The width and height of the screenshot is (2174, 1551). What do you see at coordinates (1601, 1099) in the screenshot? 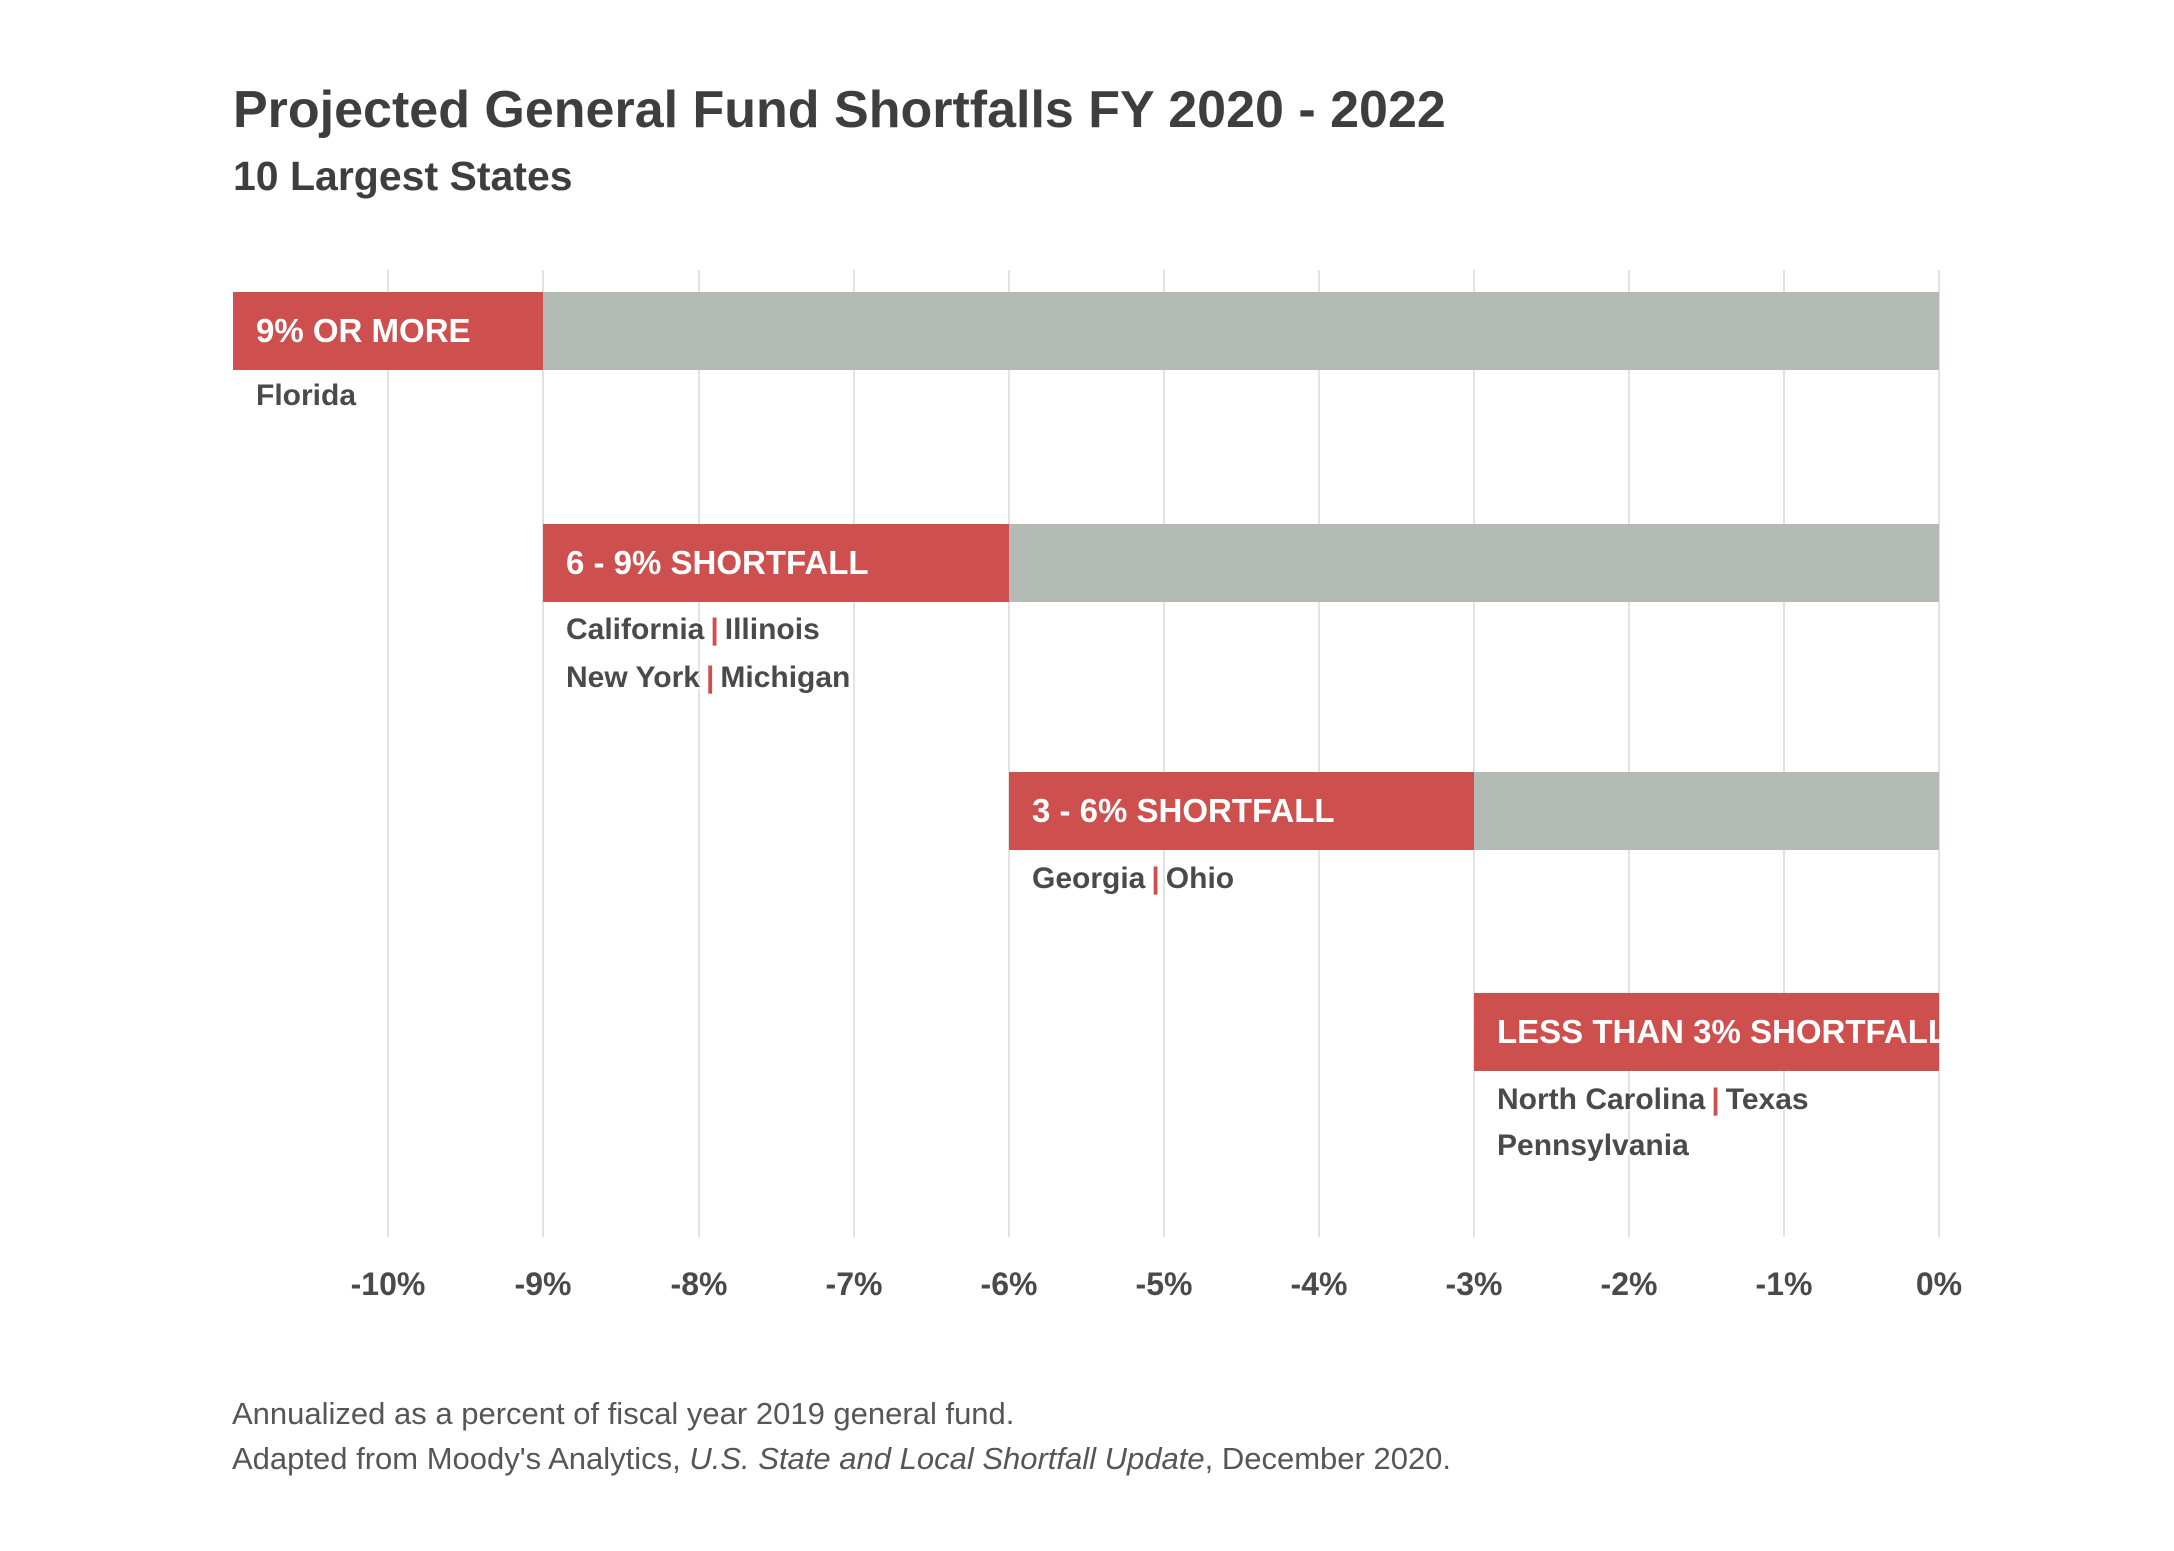
I see `state-name: North Carolina` at bounding box center [1601, 1099].